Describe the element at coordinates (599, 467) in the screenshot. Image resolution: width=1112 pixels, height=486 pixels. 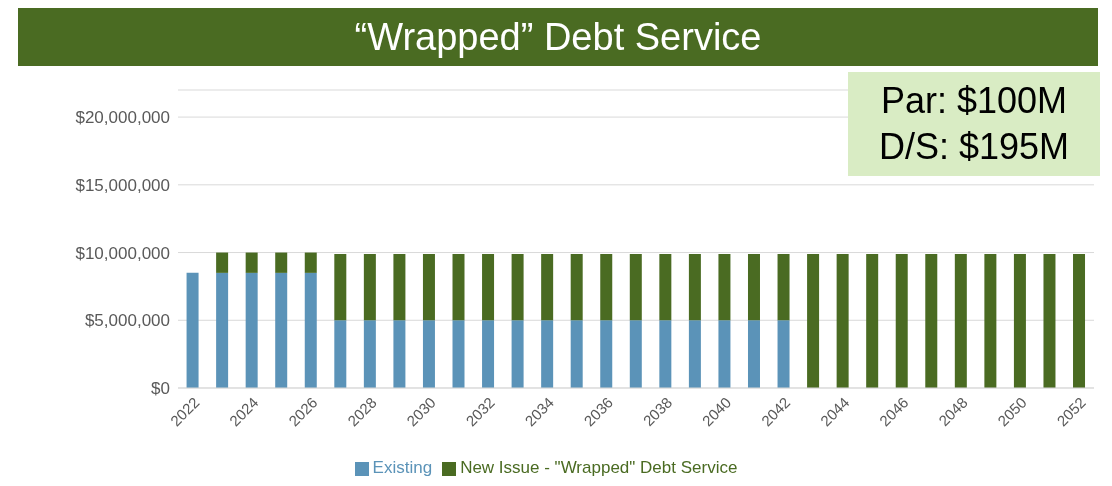
I see `legend-label: New Issue - "Wrapped" Debt Service` at that location.